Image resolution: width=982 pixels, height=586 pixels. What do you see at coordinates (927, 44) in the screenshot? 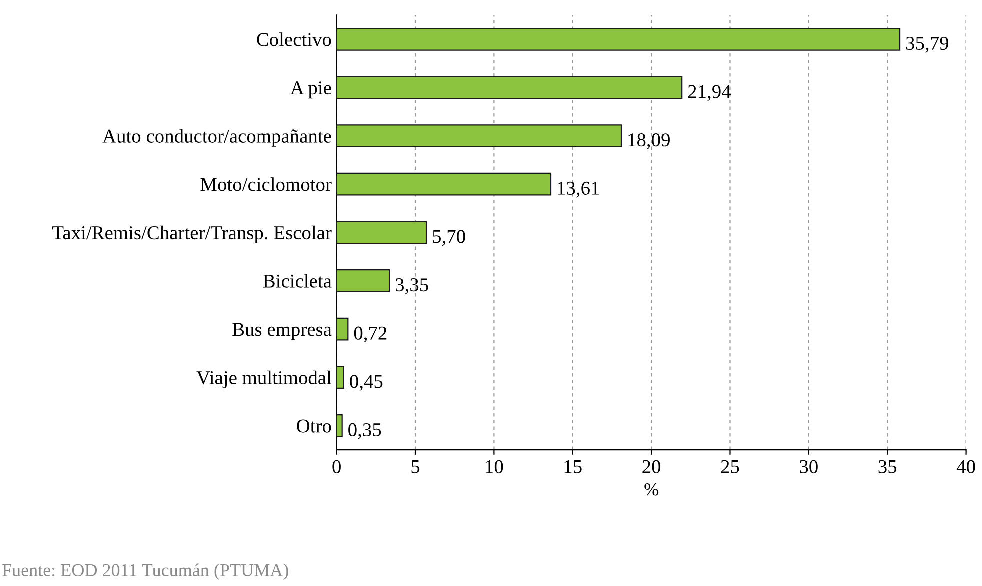
I see `data-label: 35,79` at bounding box center [927, 44].